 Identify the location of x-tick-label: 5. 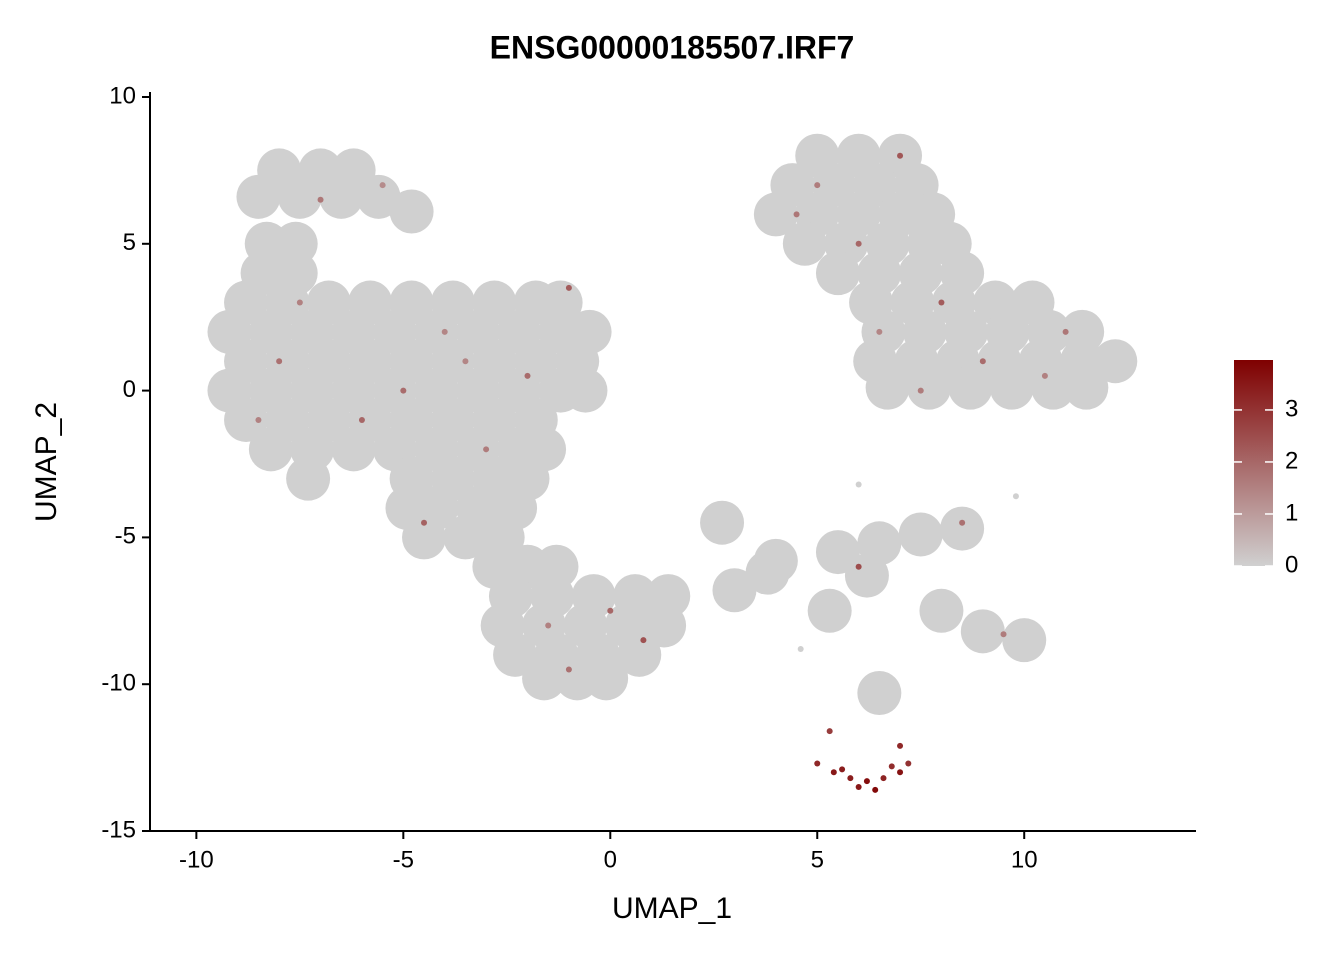
(817, 859).